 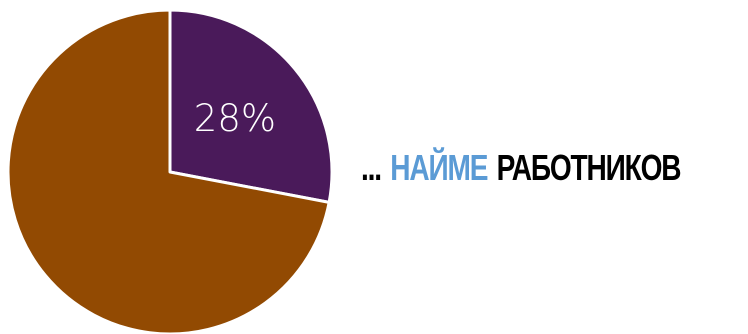 I want to click on caption-highlight: НАЙМЕ, so click(x=439, y=167).